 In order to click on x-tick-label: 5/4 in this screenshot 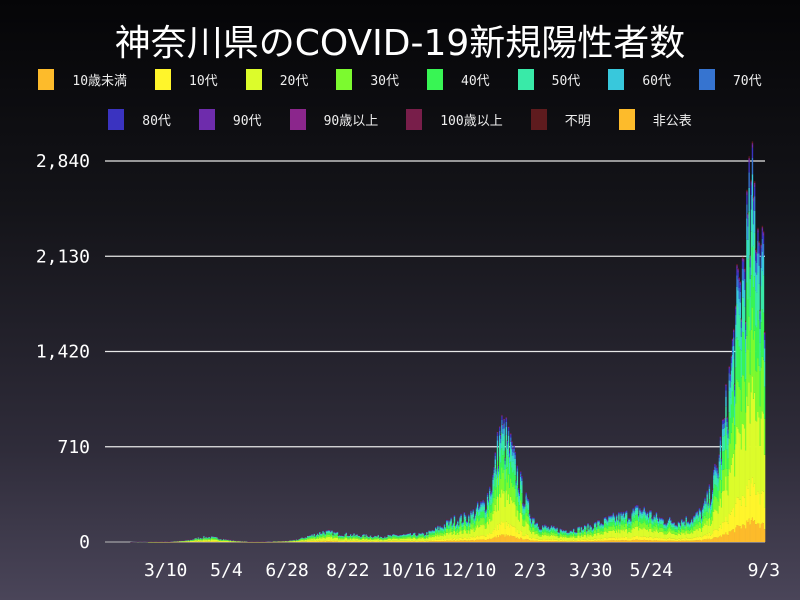, I will do `click(226, 570)`.